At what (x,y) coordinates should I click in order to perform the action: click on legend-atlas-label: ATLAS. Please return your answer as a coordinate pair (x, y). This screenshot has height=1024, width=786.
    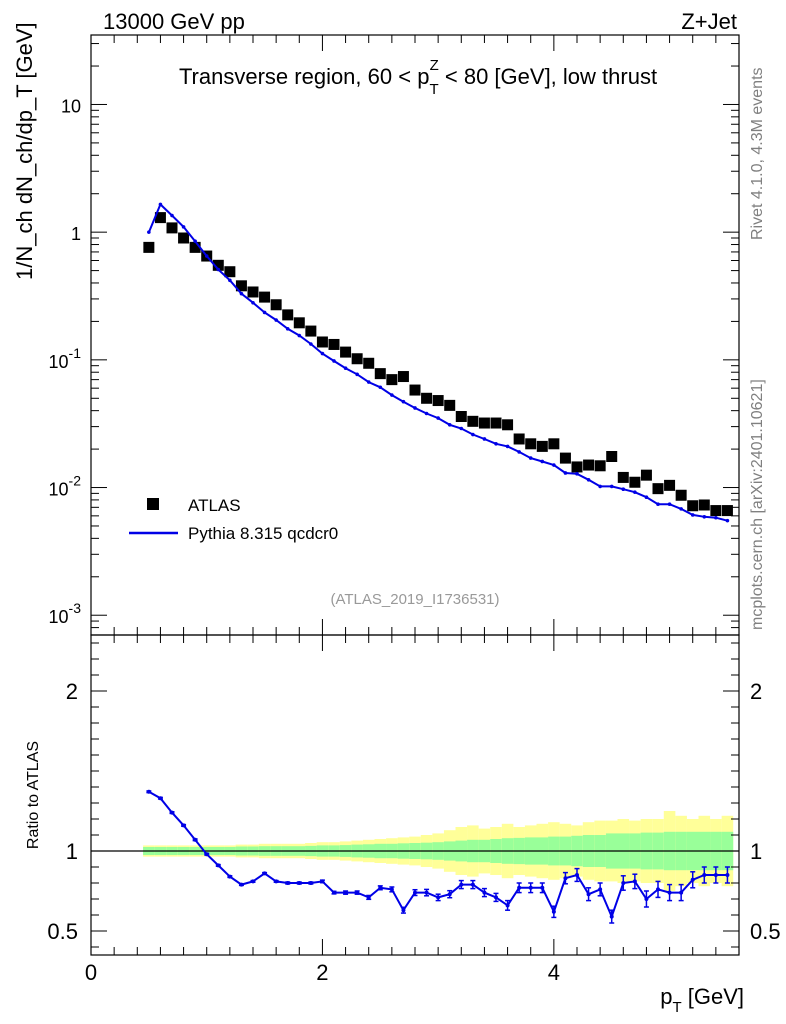
    Looking at the image, I should click on (214, 505).